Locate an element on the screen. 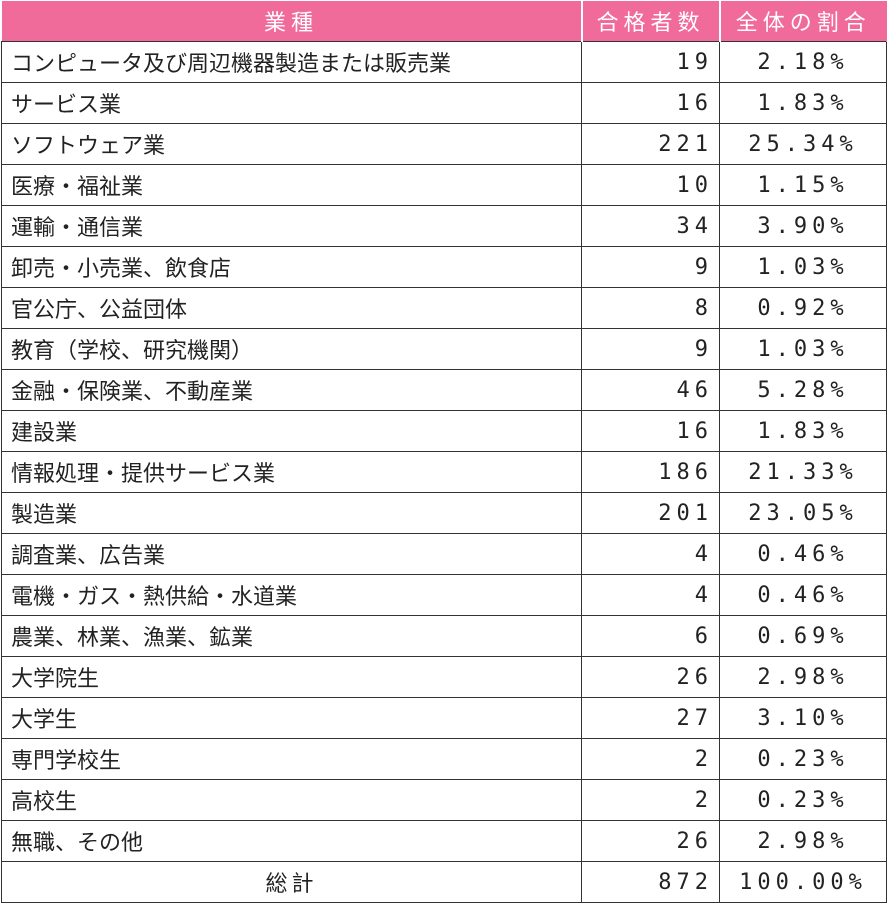 This screenshot has height=914, width=889. table-row: 高校生 2 0.23% is located at coordinates (444, 800).